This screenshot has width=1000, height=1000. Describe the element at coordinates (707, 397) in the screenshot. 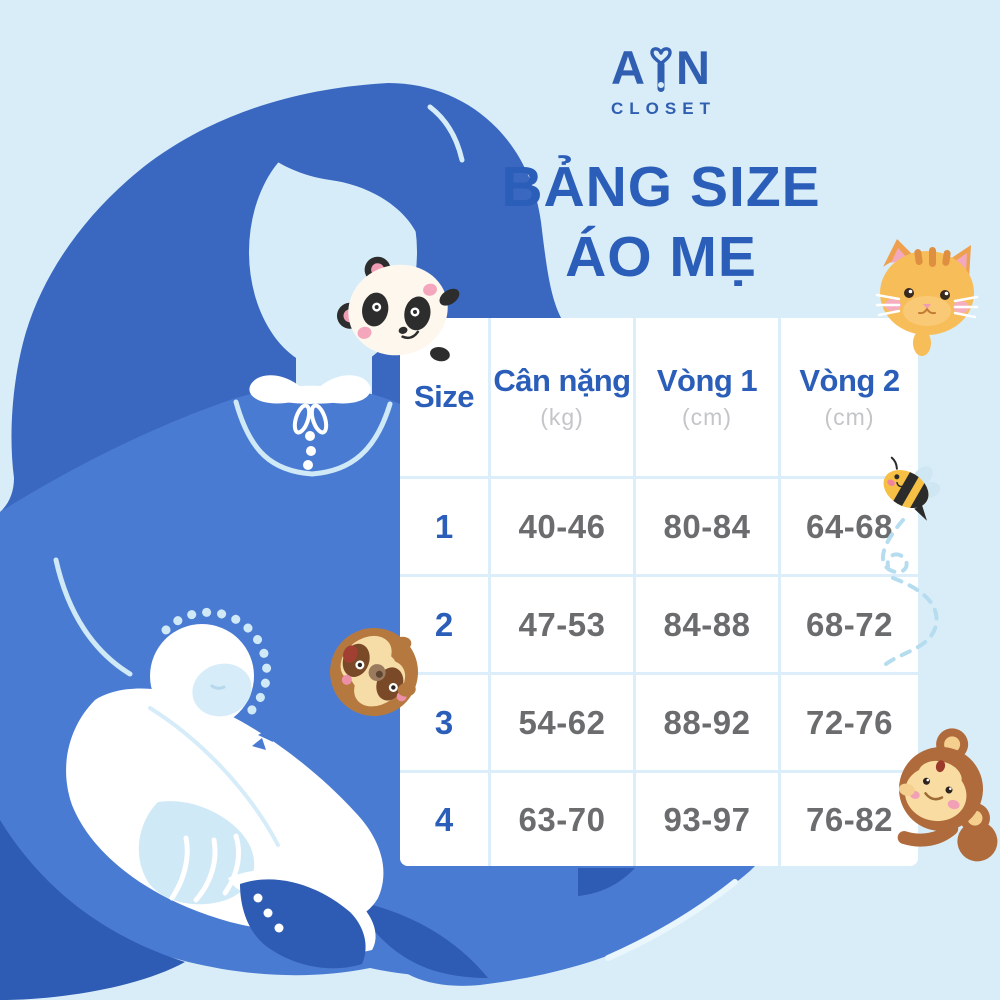

I see `header-bust: Vòng 1 (cm)` at that location.